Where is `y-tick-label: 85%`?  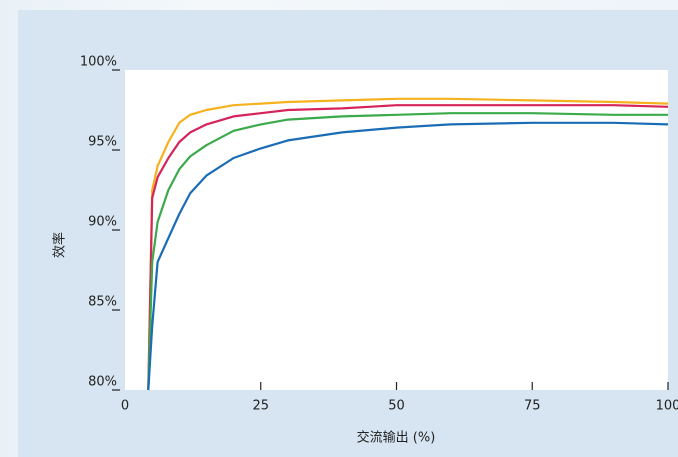 y-tick-label: 85% is located at coordinates (102, 302).